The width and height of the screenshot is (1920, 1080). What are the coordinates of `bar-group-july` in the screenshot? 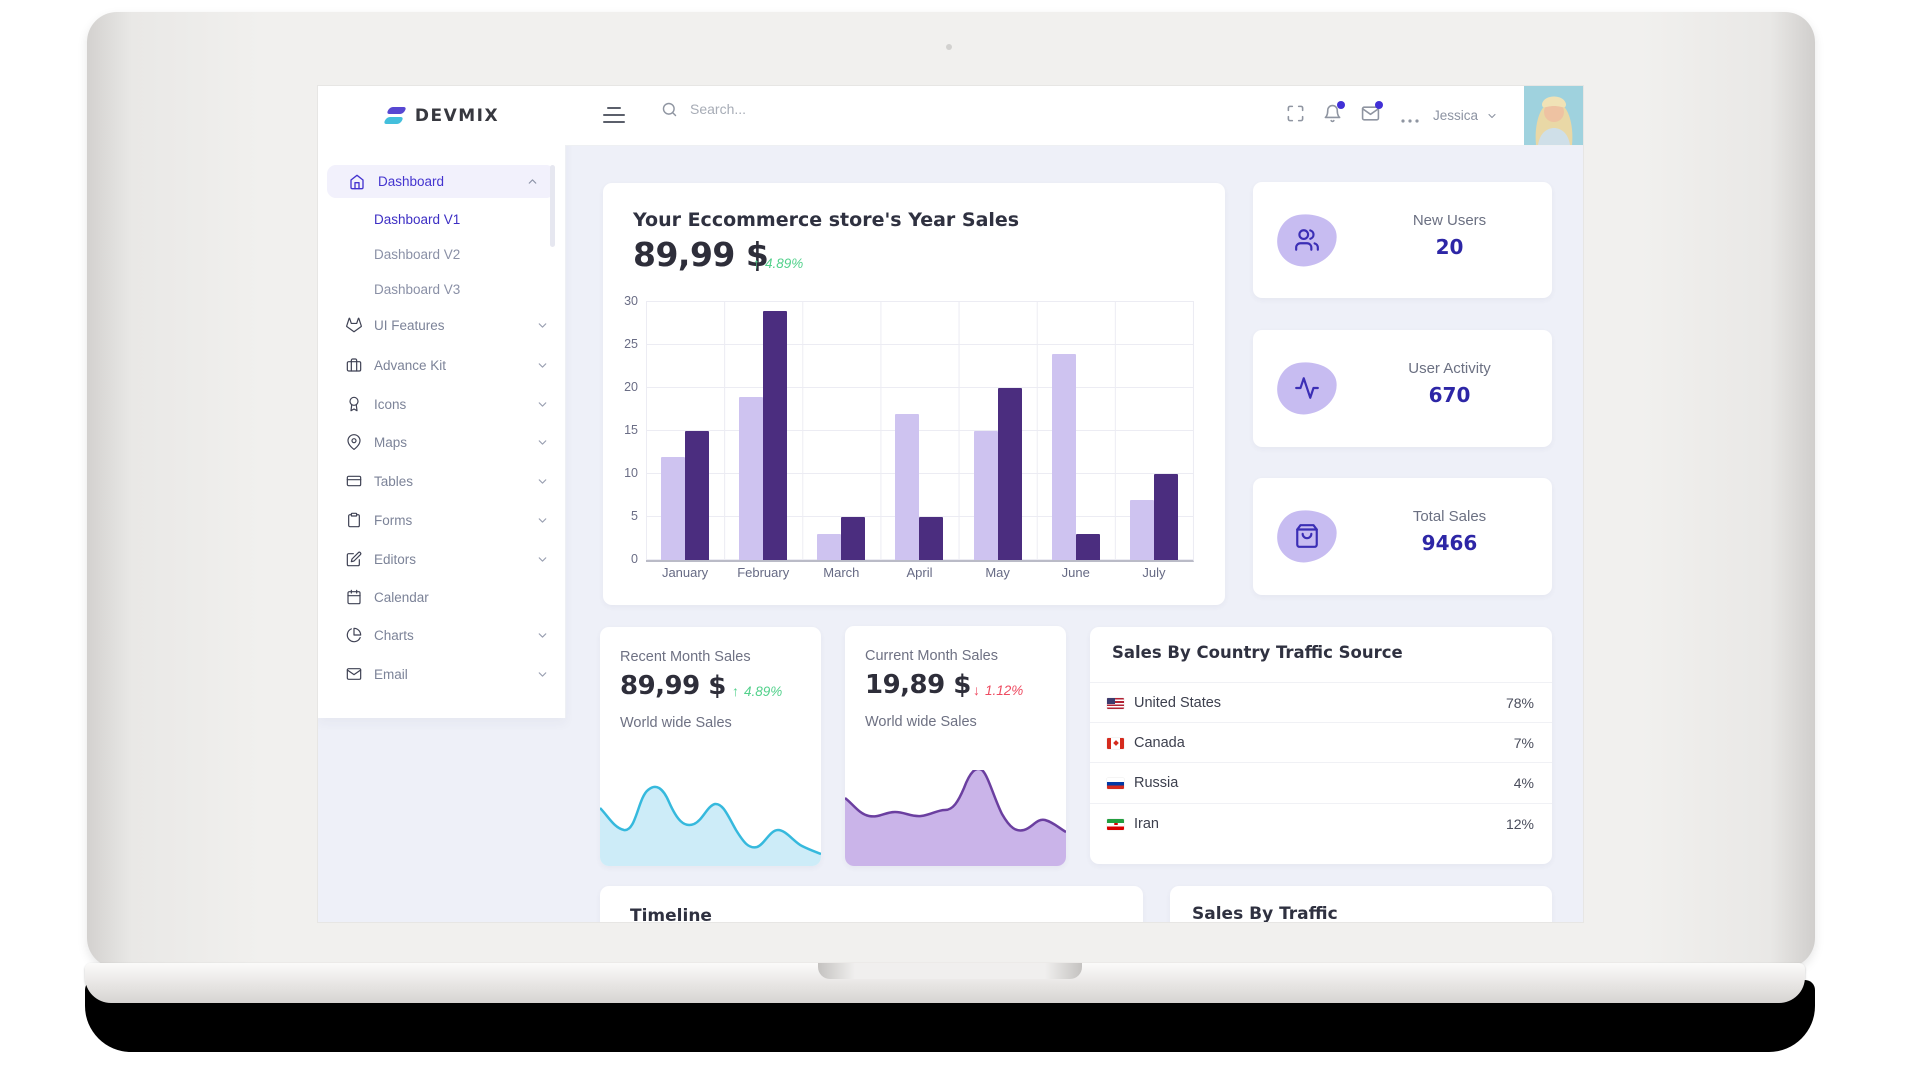 It's located at (1154, 431).